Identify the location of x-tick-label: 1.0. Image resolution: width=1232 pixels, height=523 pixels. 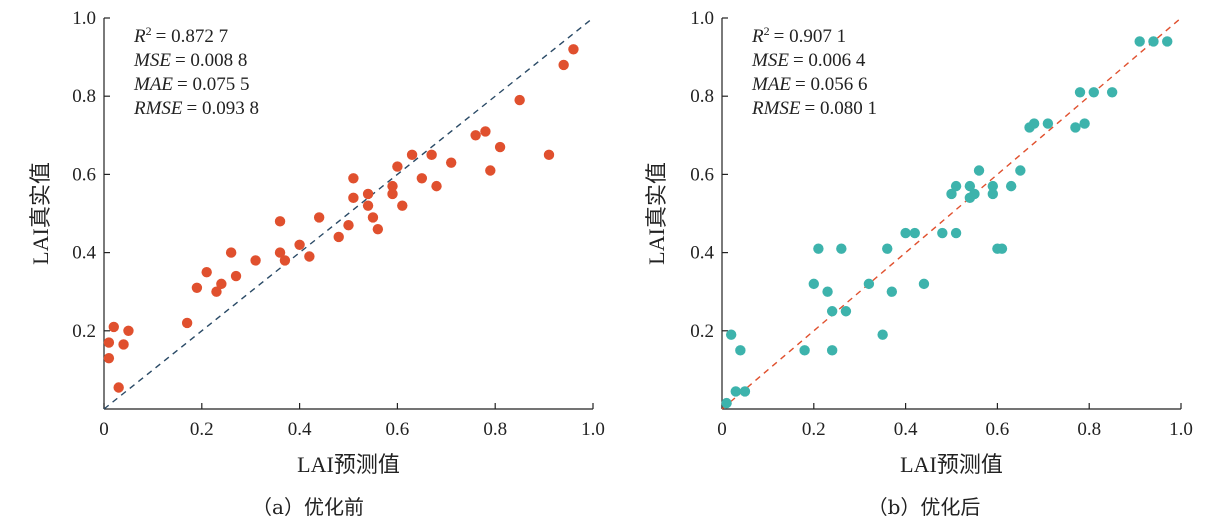
(1181, 429).